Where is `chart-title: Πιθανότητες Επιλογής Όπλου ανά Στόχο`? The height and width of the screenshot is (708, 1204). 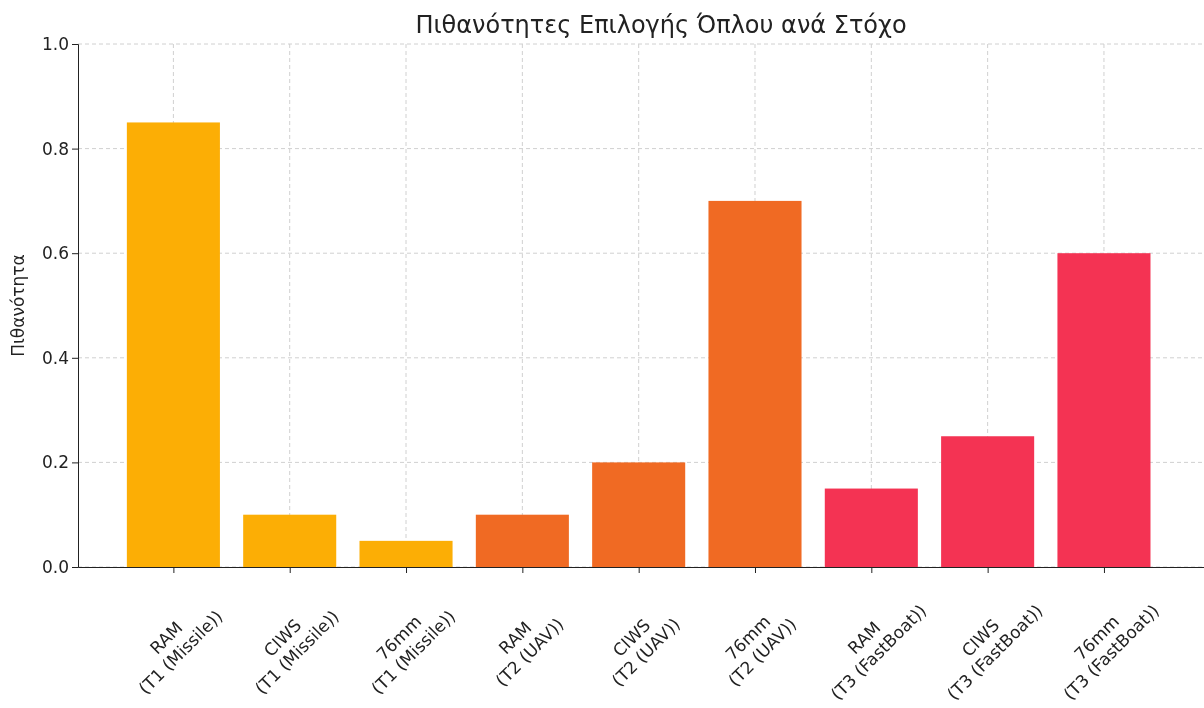
chart-title: Πιθανότητες Επιλογής Όπλου ανά Στόχο is located at coordinates (661, 25).